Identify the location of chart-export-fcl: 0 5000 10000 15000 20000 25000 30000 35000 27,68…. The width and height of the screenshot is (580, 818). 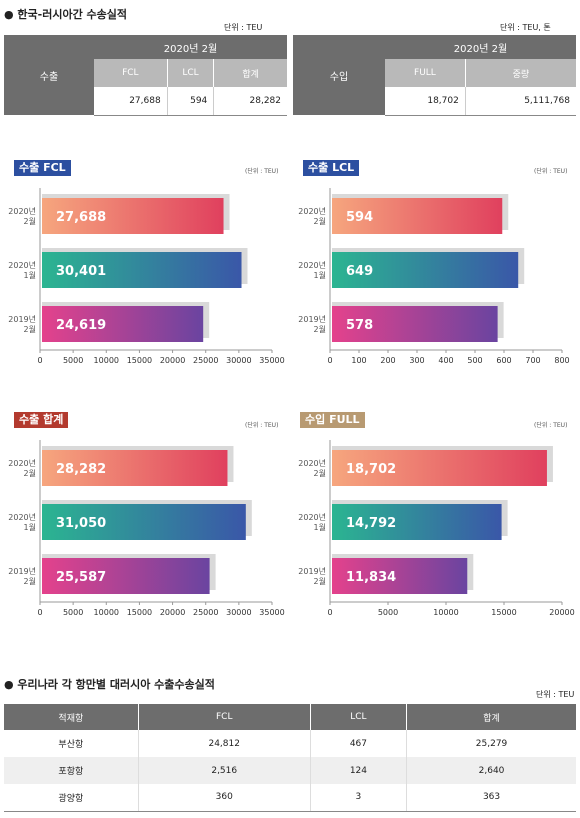
(146, 276).